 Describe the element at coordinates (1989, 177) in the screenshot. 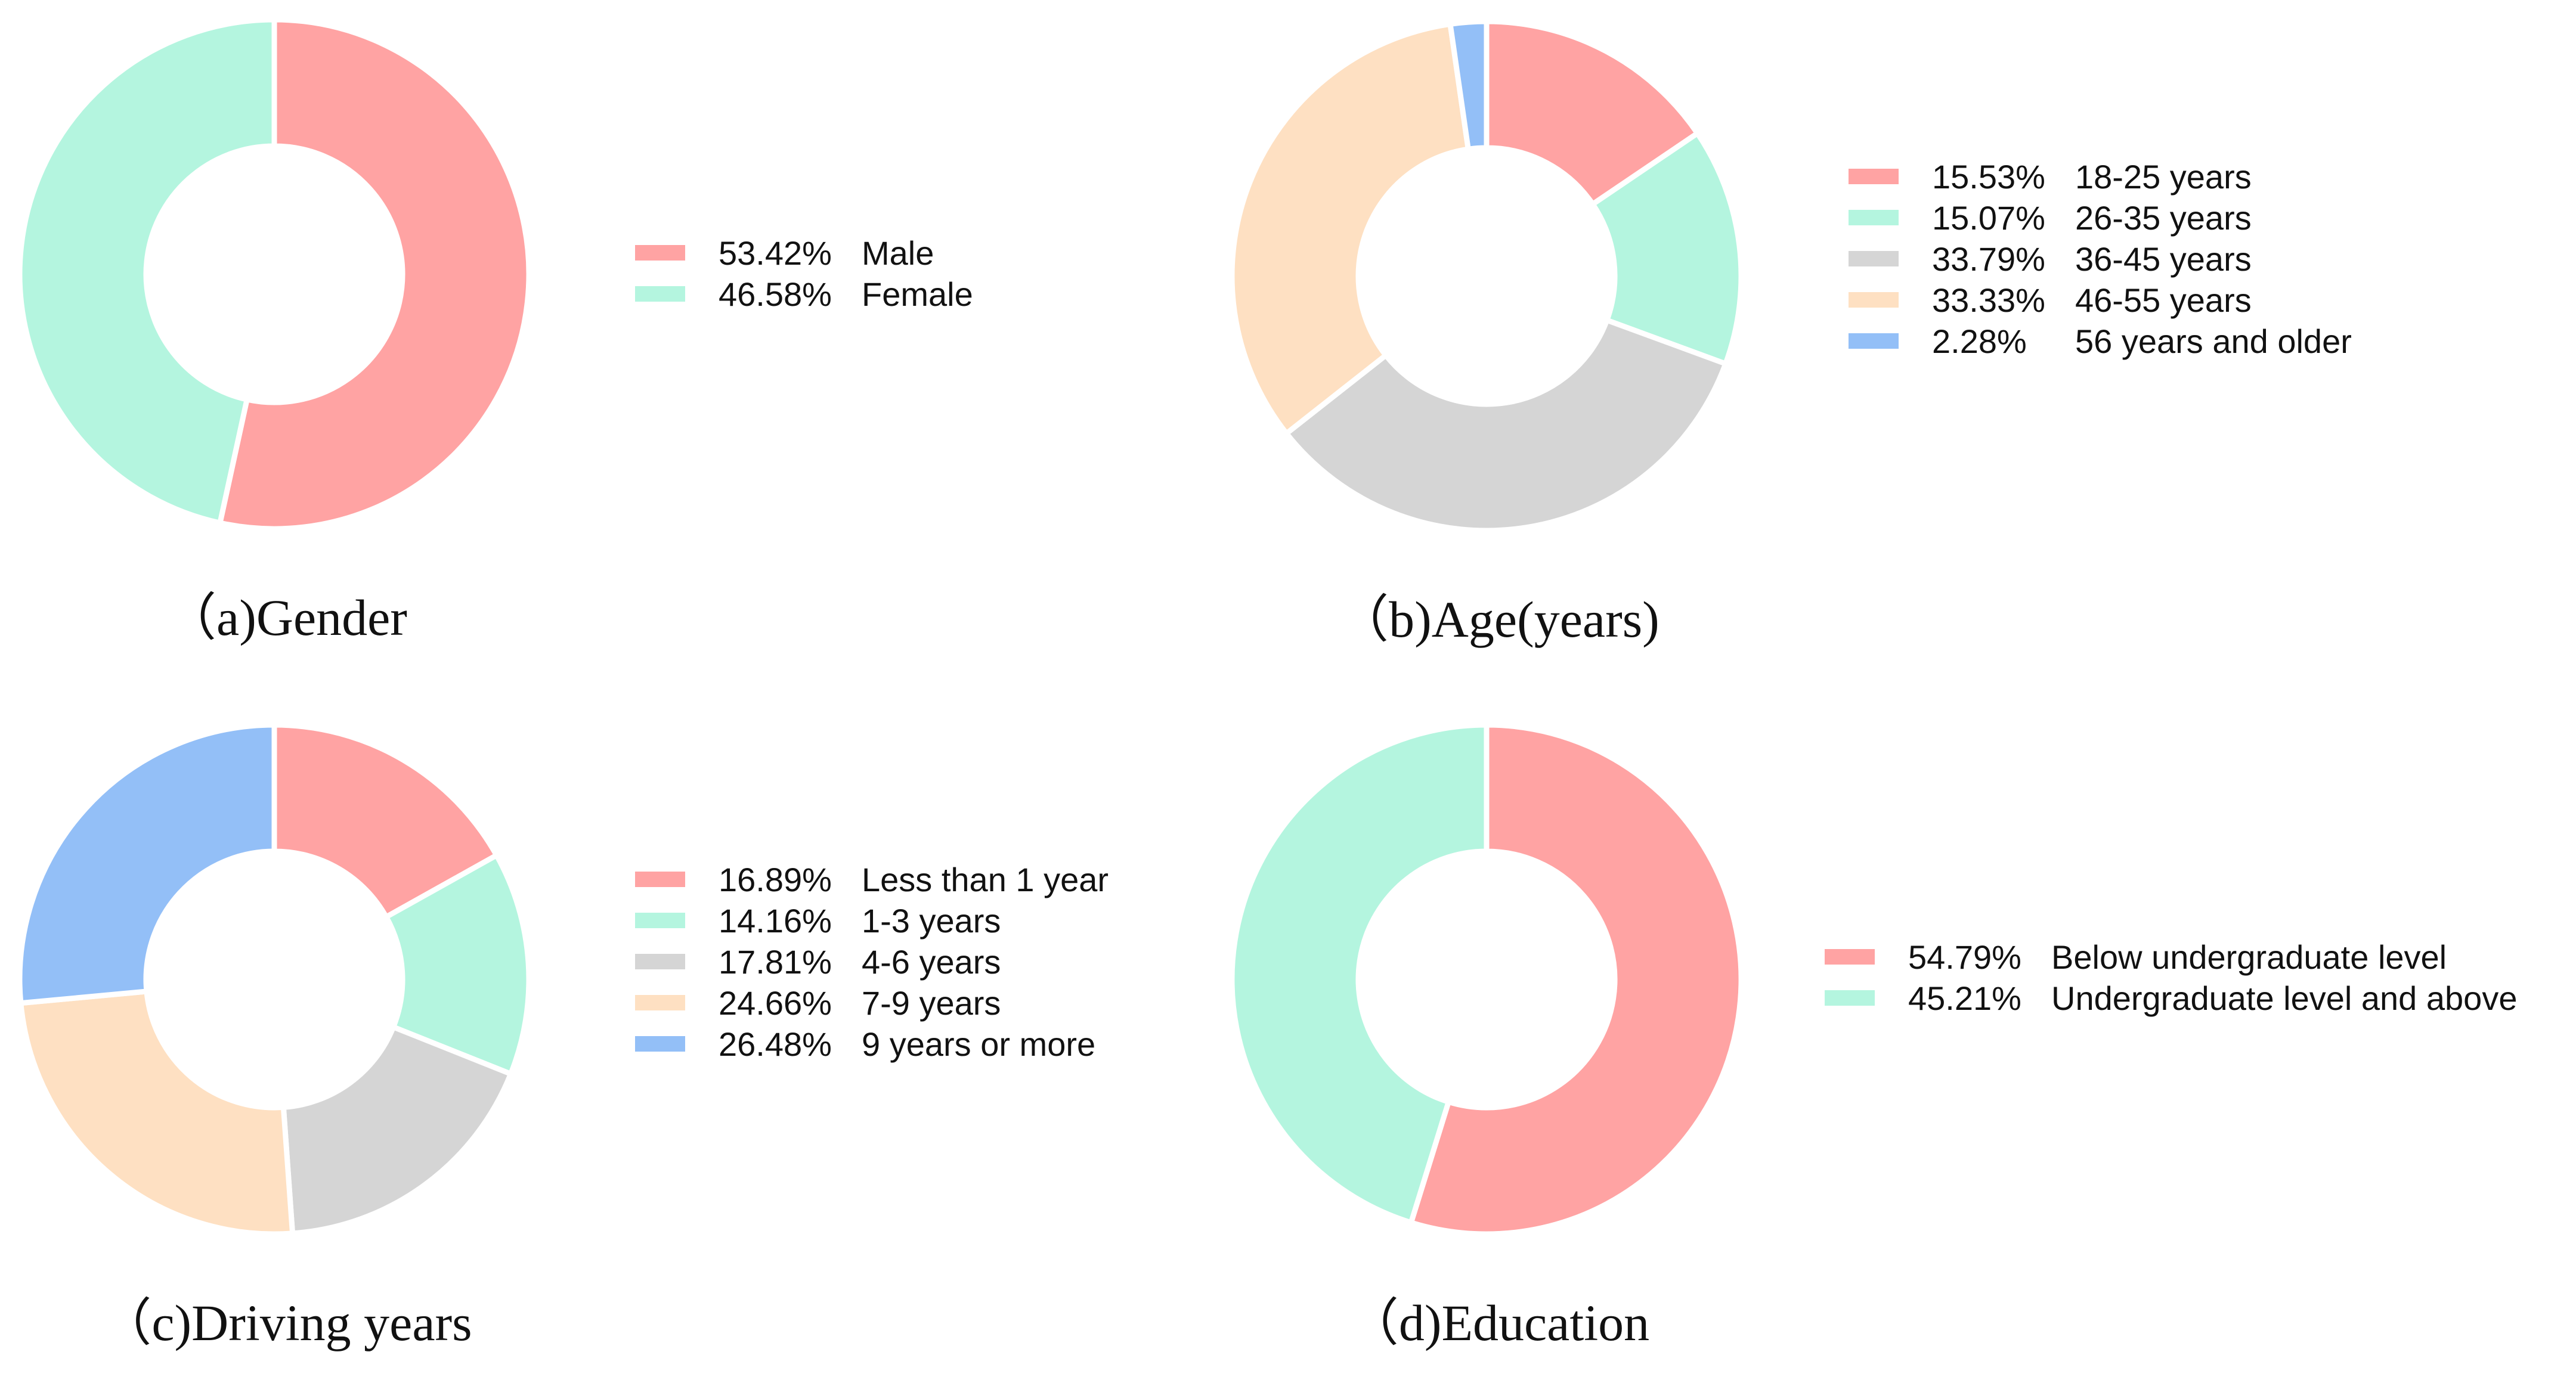

I see `legend-percent: 15.53%` at that location.